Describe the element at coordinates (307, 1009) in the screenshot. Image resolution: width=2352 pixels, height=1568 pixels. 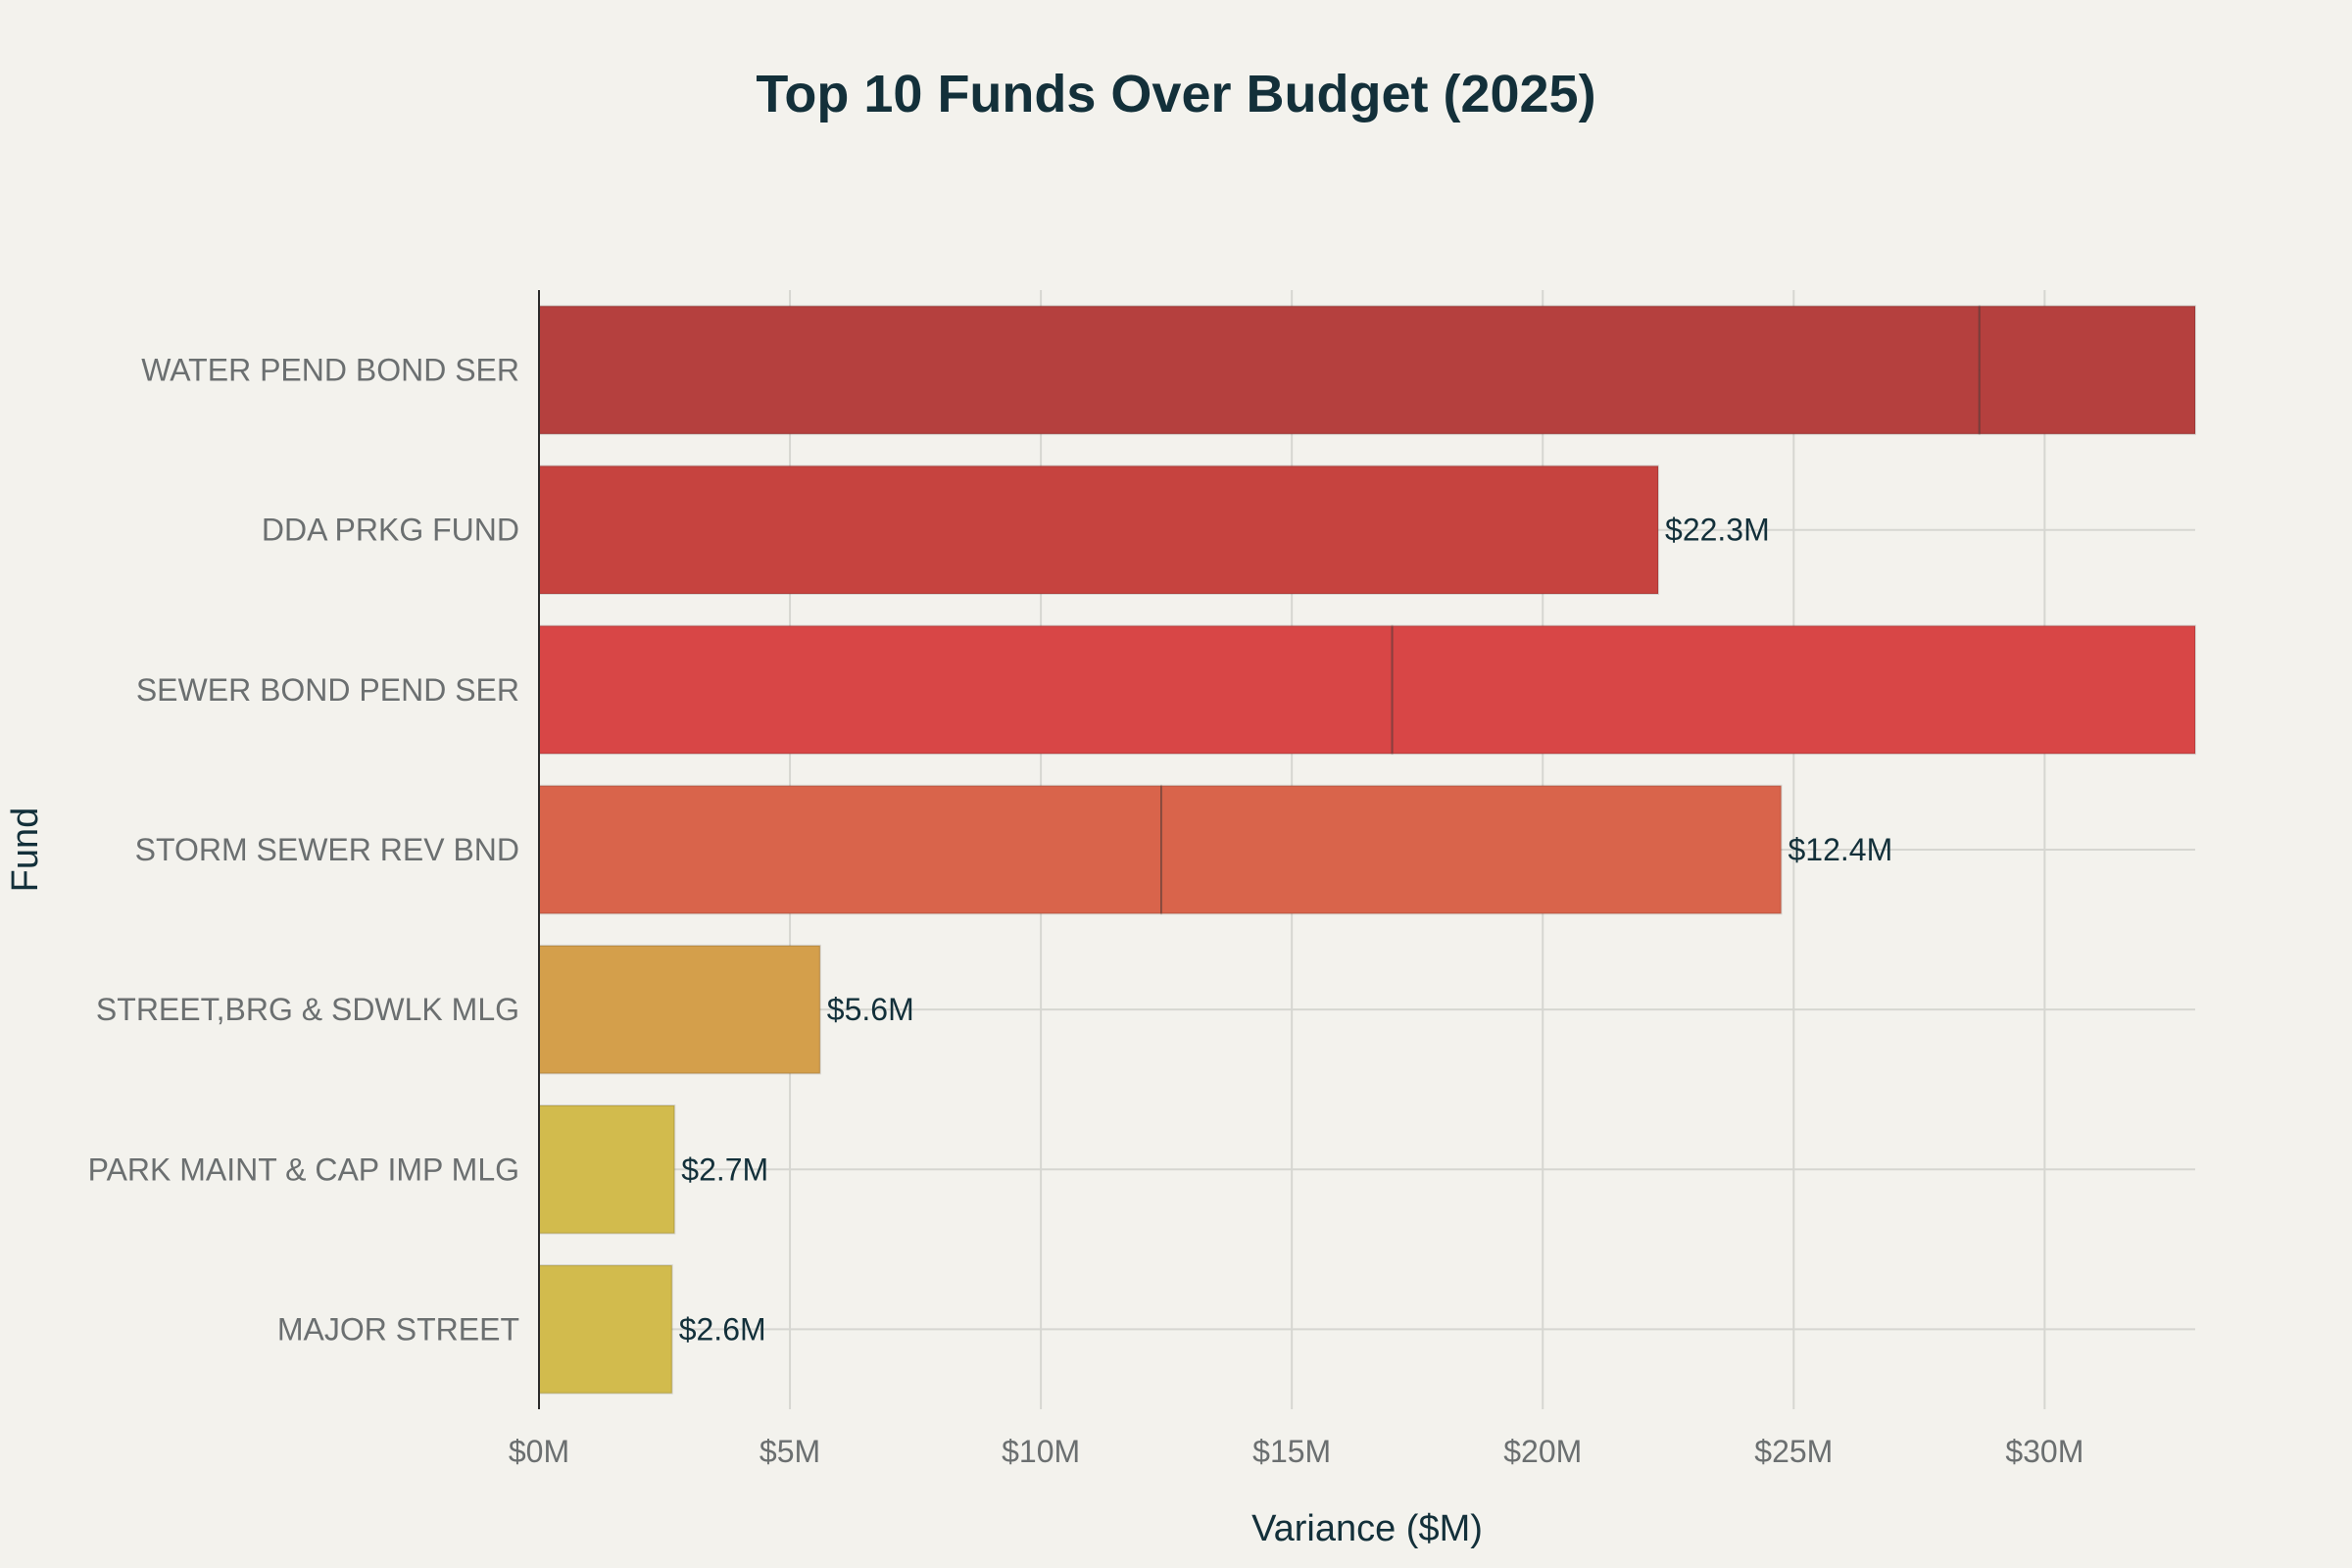
I see `y-tick-label: STREET,BRG & SDWLK MLG` at that location.